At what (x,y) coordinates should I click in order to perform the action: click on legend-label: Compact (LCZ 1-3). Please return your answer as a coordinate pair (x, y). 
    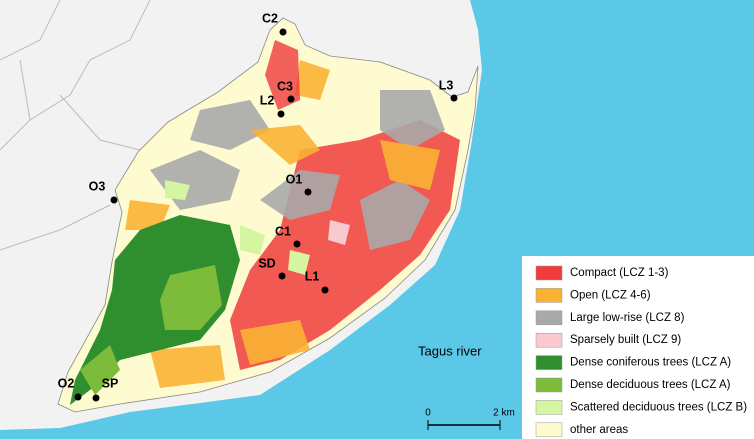
    Looking at the image, I should click on (619, 273).